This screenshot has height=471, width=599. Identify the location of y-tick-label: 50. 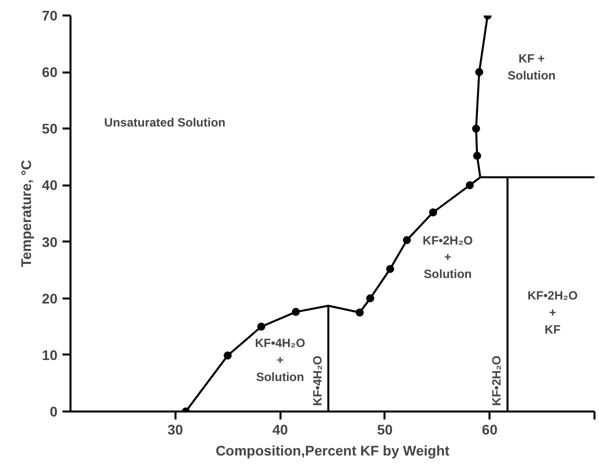
(50, 128).